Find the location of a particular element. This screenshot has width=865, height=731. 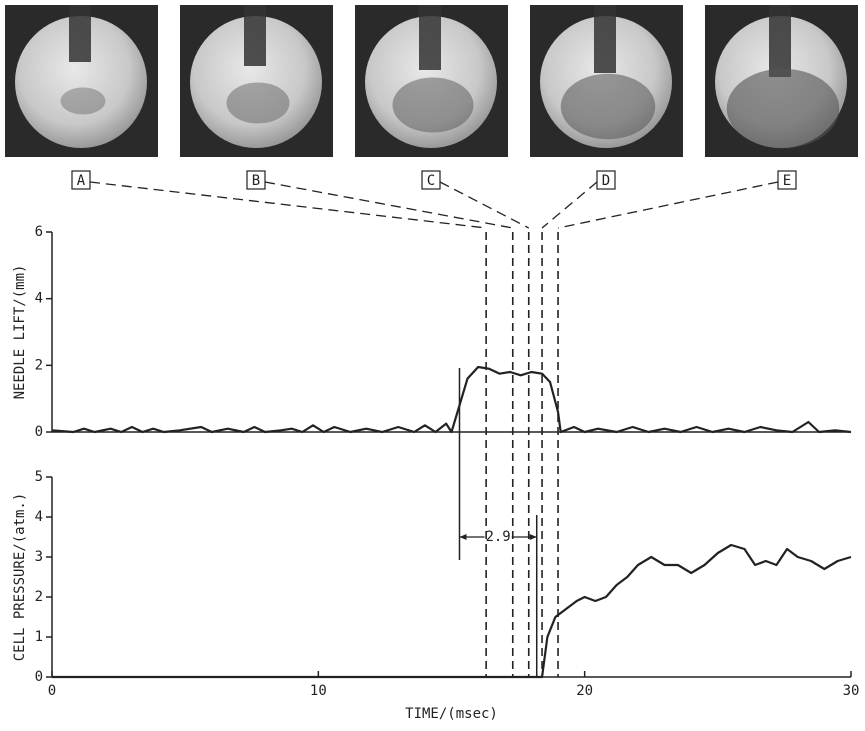

panel-label: C is located at coordinates (431, 181).